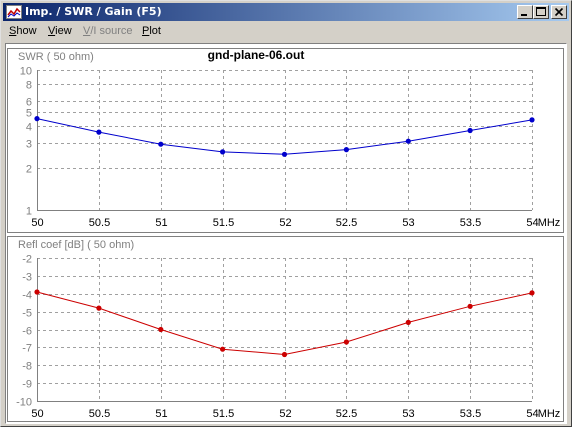  Describe the element at coordinates (29, 86) in the screenshot. I see `swr-ytick: 8` at that location.